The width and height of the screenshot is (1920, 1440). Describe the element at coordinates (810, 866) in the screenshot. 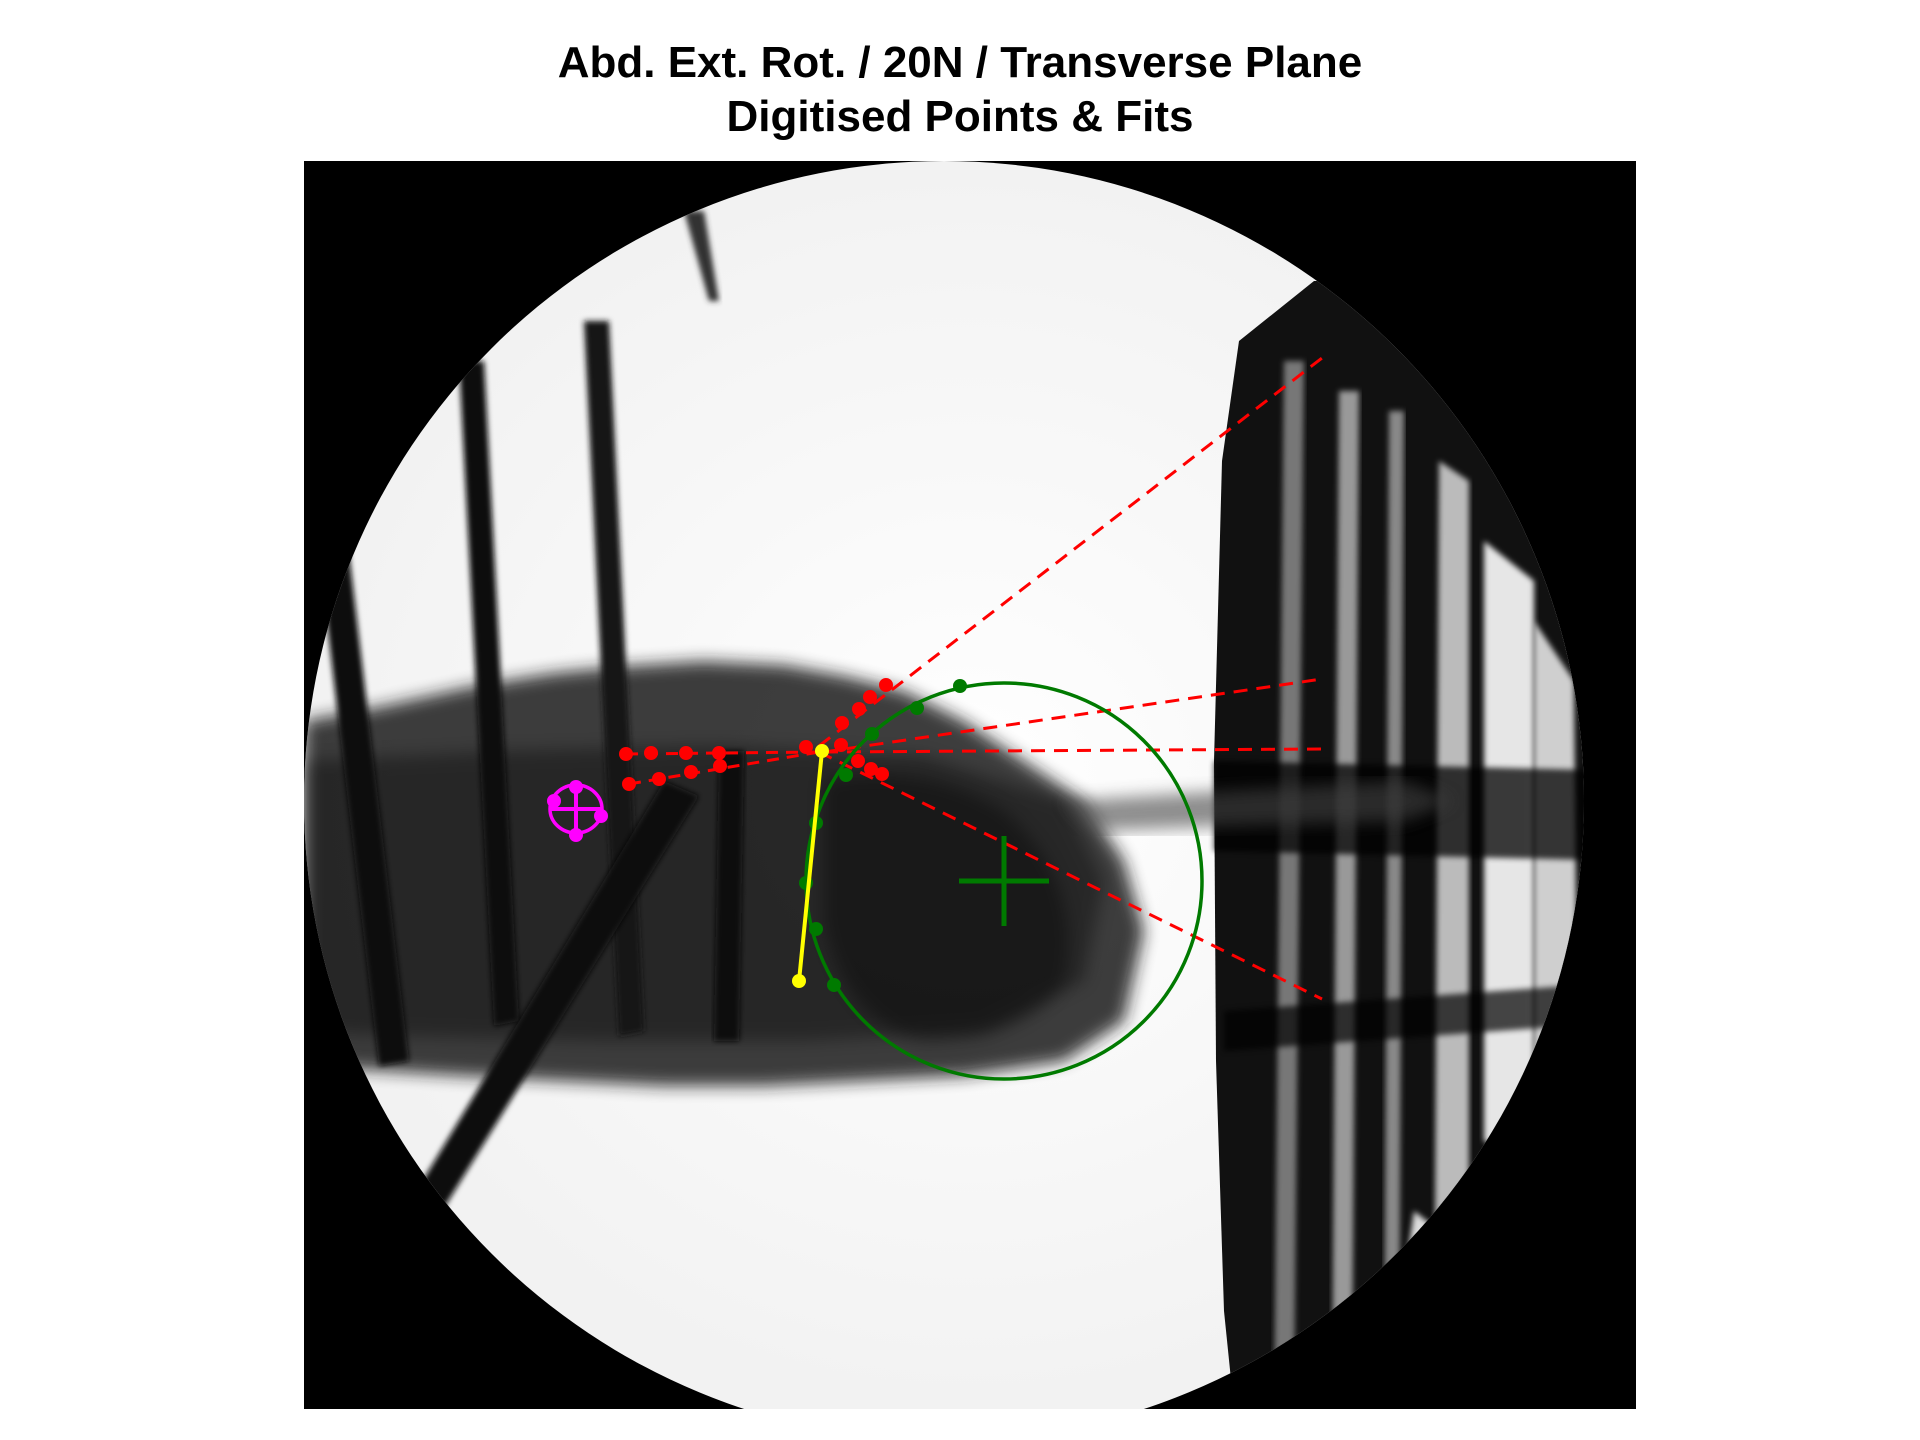

I see `yellow-segment` at that location.